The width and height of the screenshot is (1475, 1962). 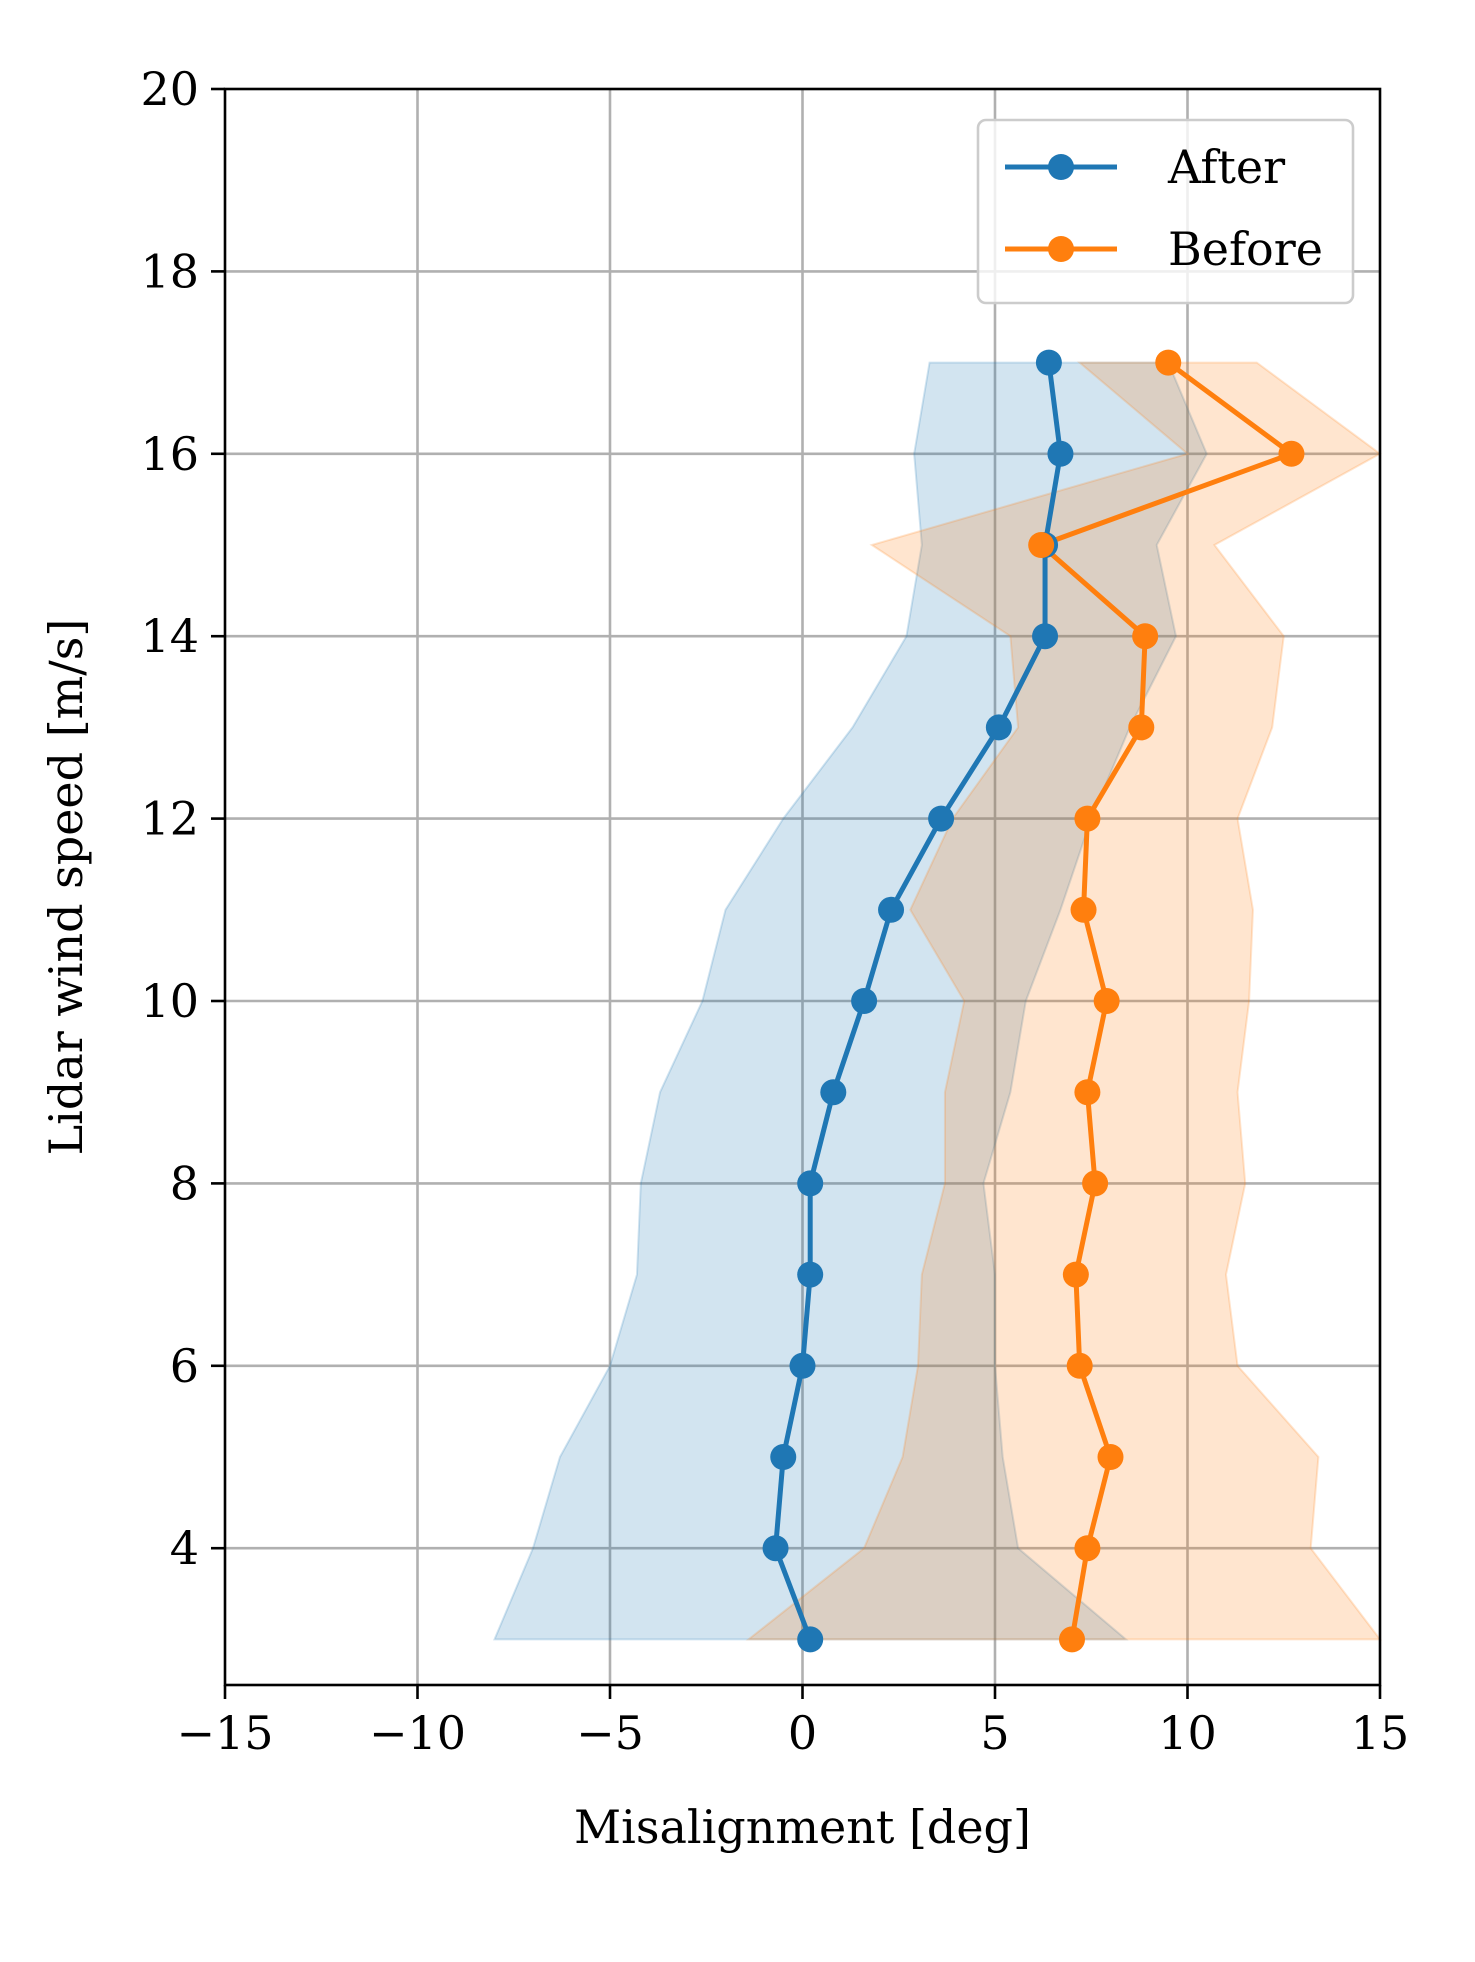 What do you see at coordinates (802, 1733) in the screenshot?
I see `x-tick-label-3: 0` at bounding box center [802, 1733].